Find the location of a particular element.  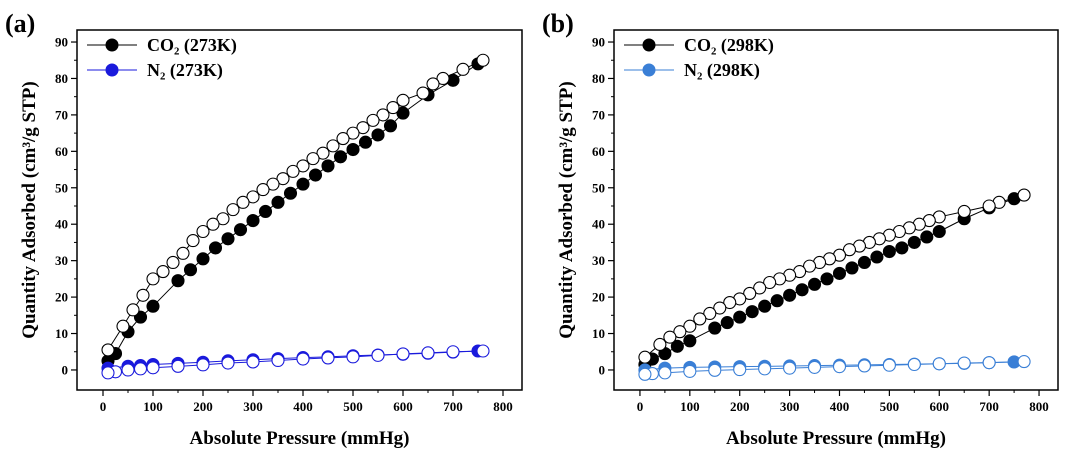

legend-label: N₂ (273K) is located at coordinates (185, 70).